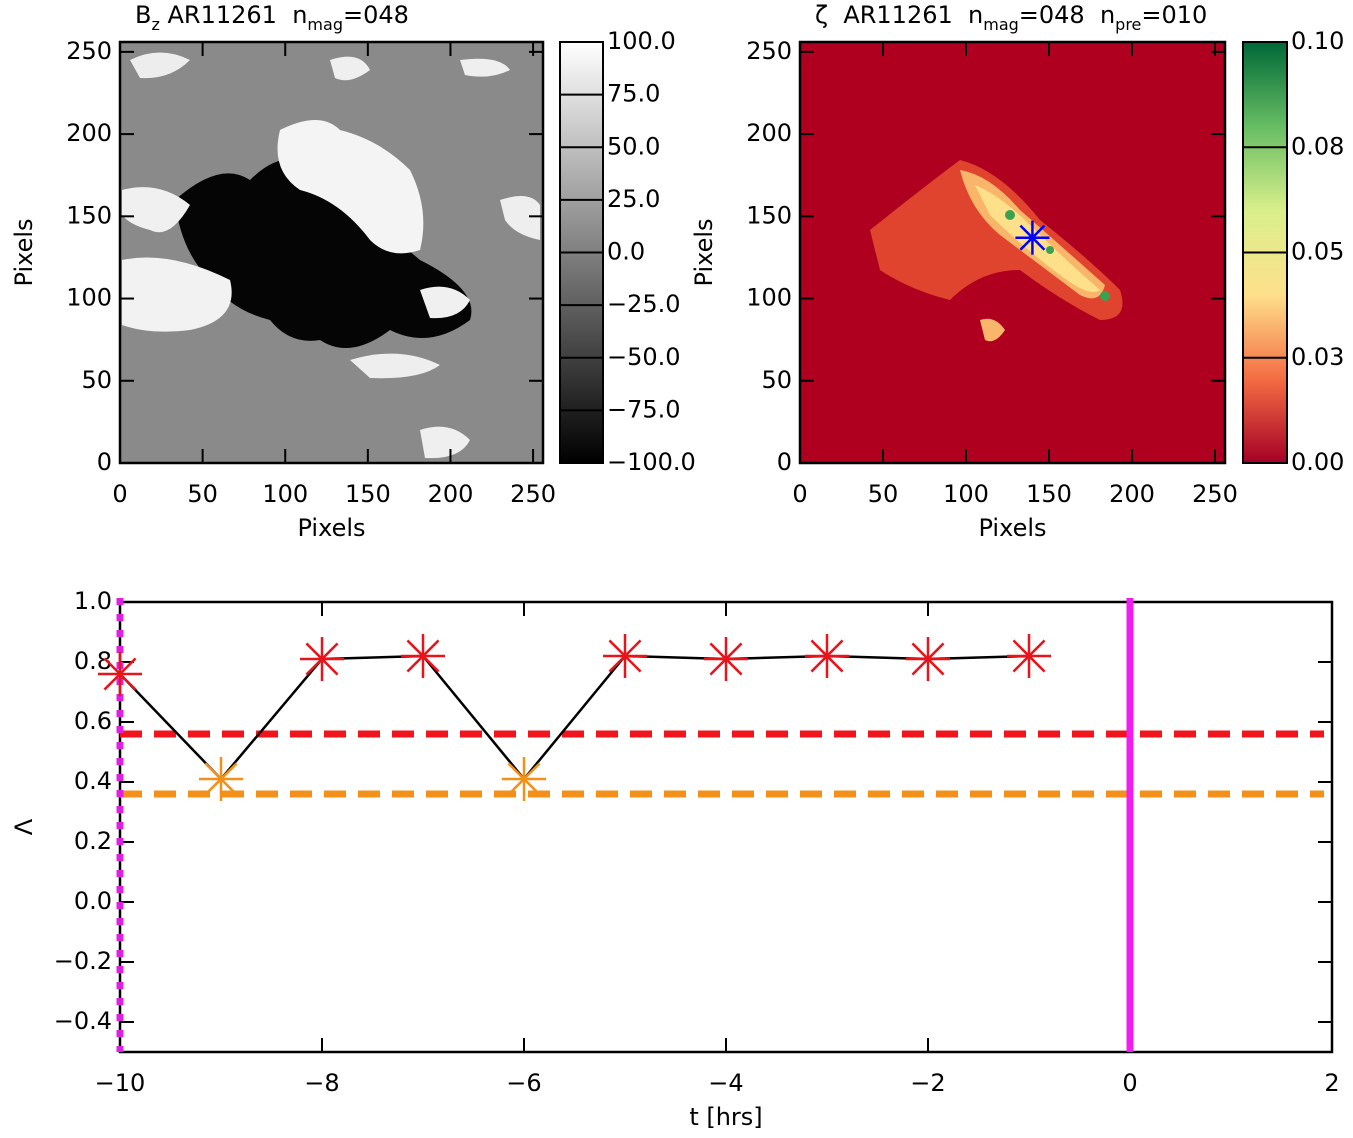 The width and height of the screenshot is (1353, 1138). I want to click on x-tick-label: −2, so click(927, 1083).